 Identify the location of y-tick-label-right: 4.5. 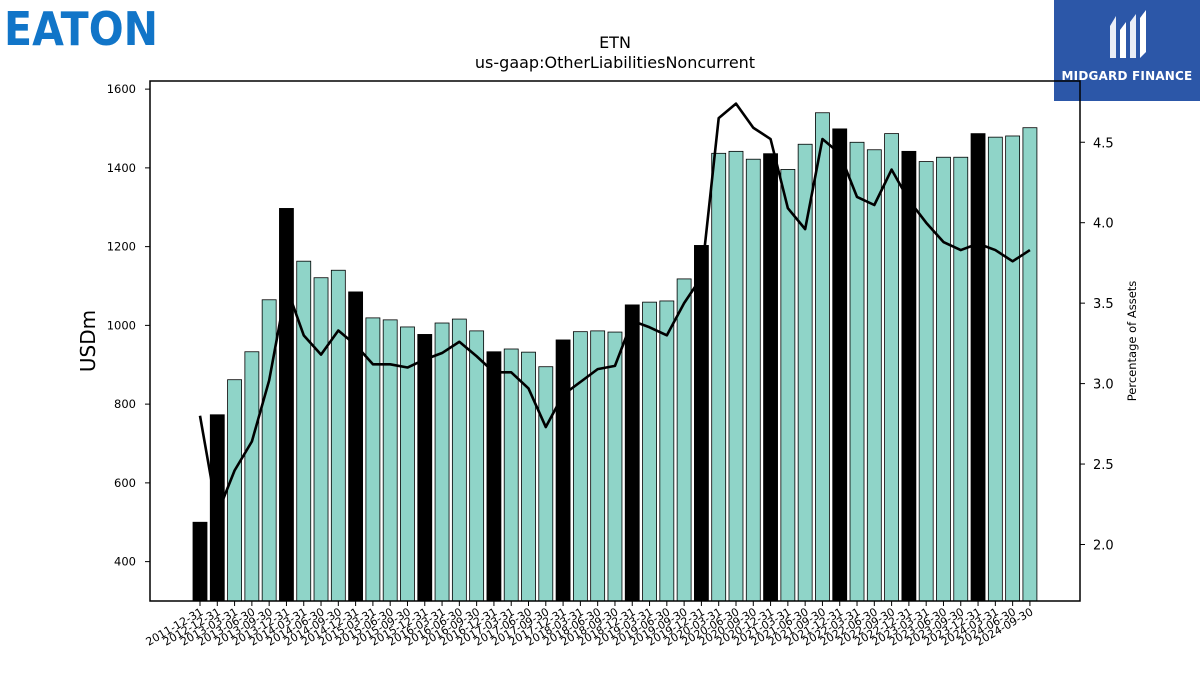
(1103, 143).